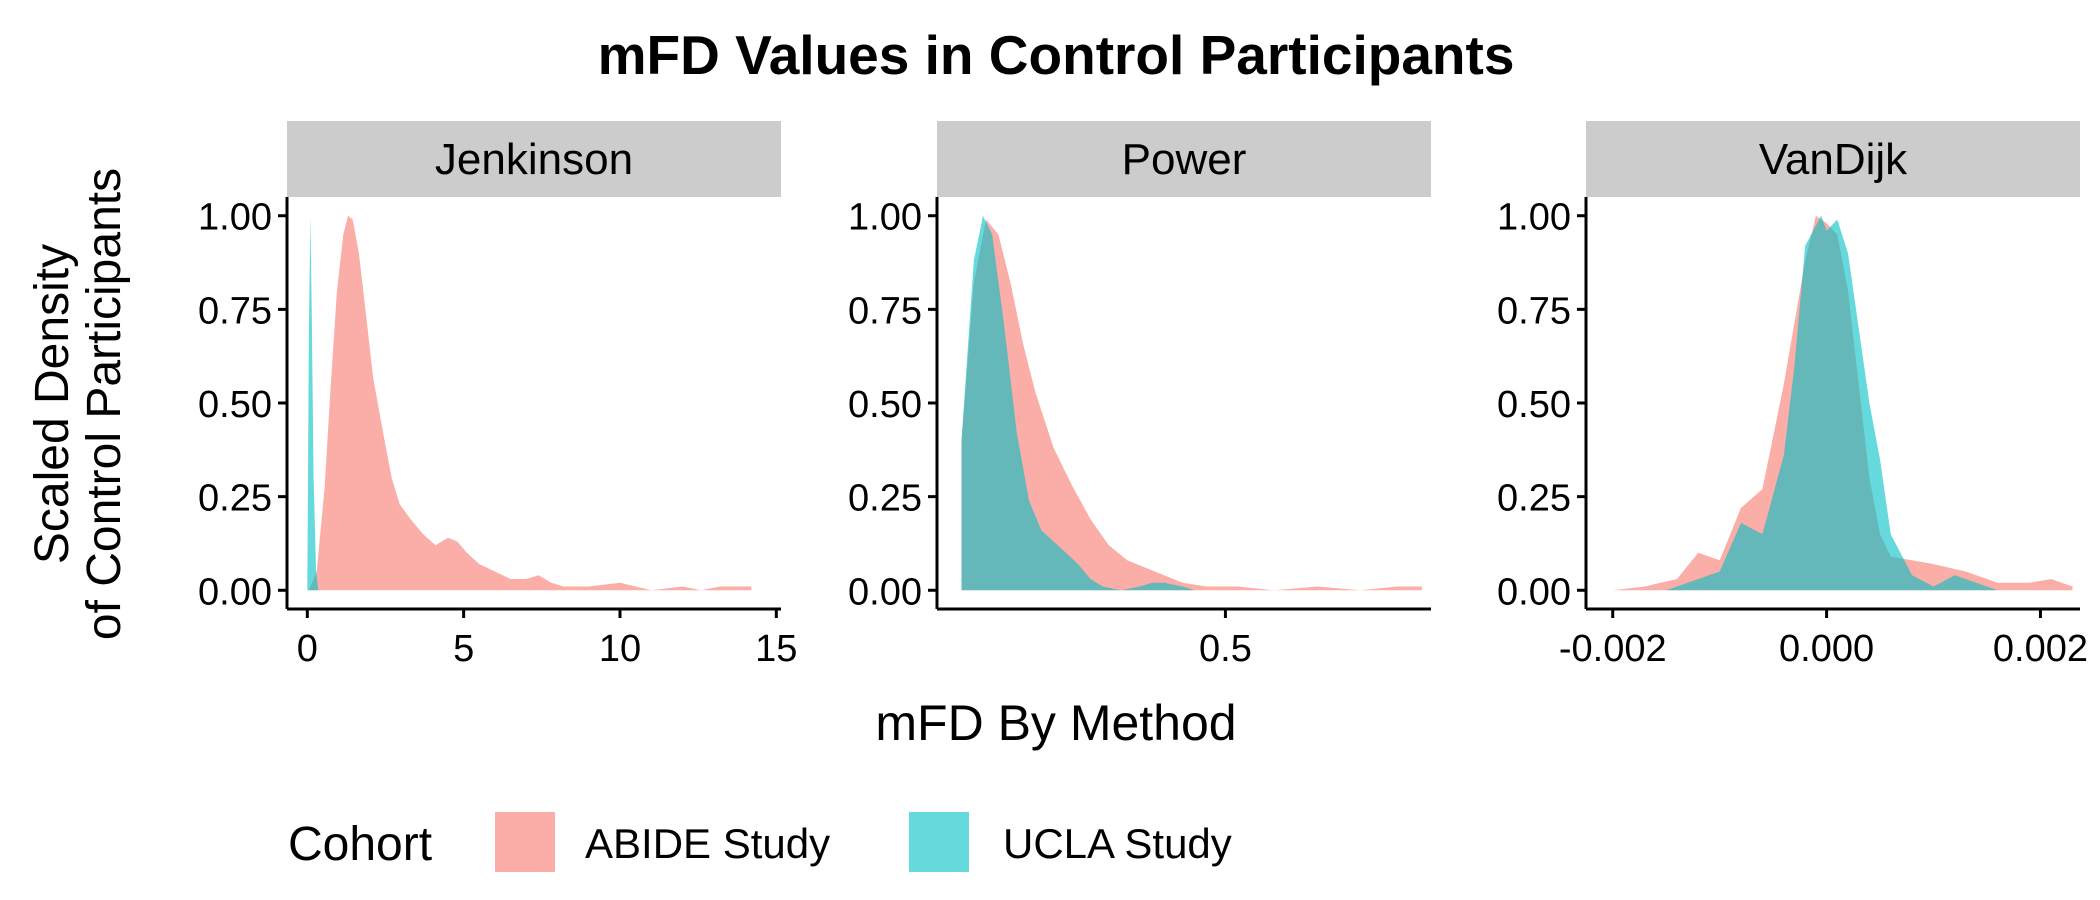 This screenshot has height=900, width=2100. I want to click on x-tick-label: 0, so click(307, 649).